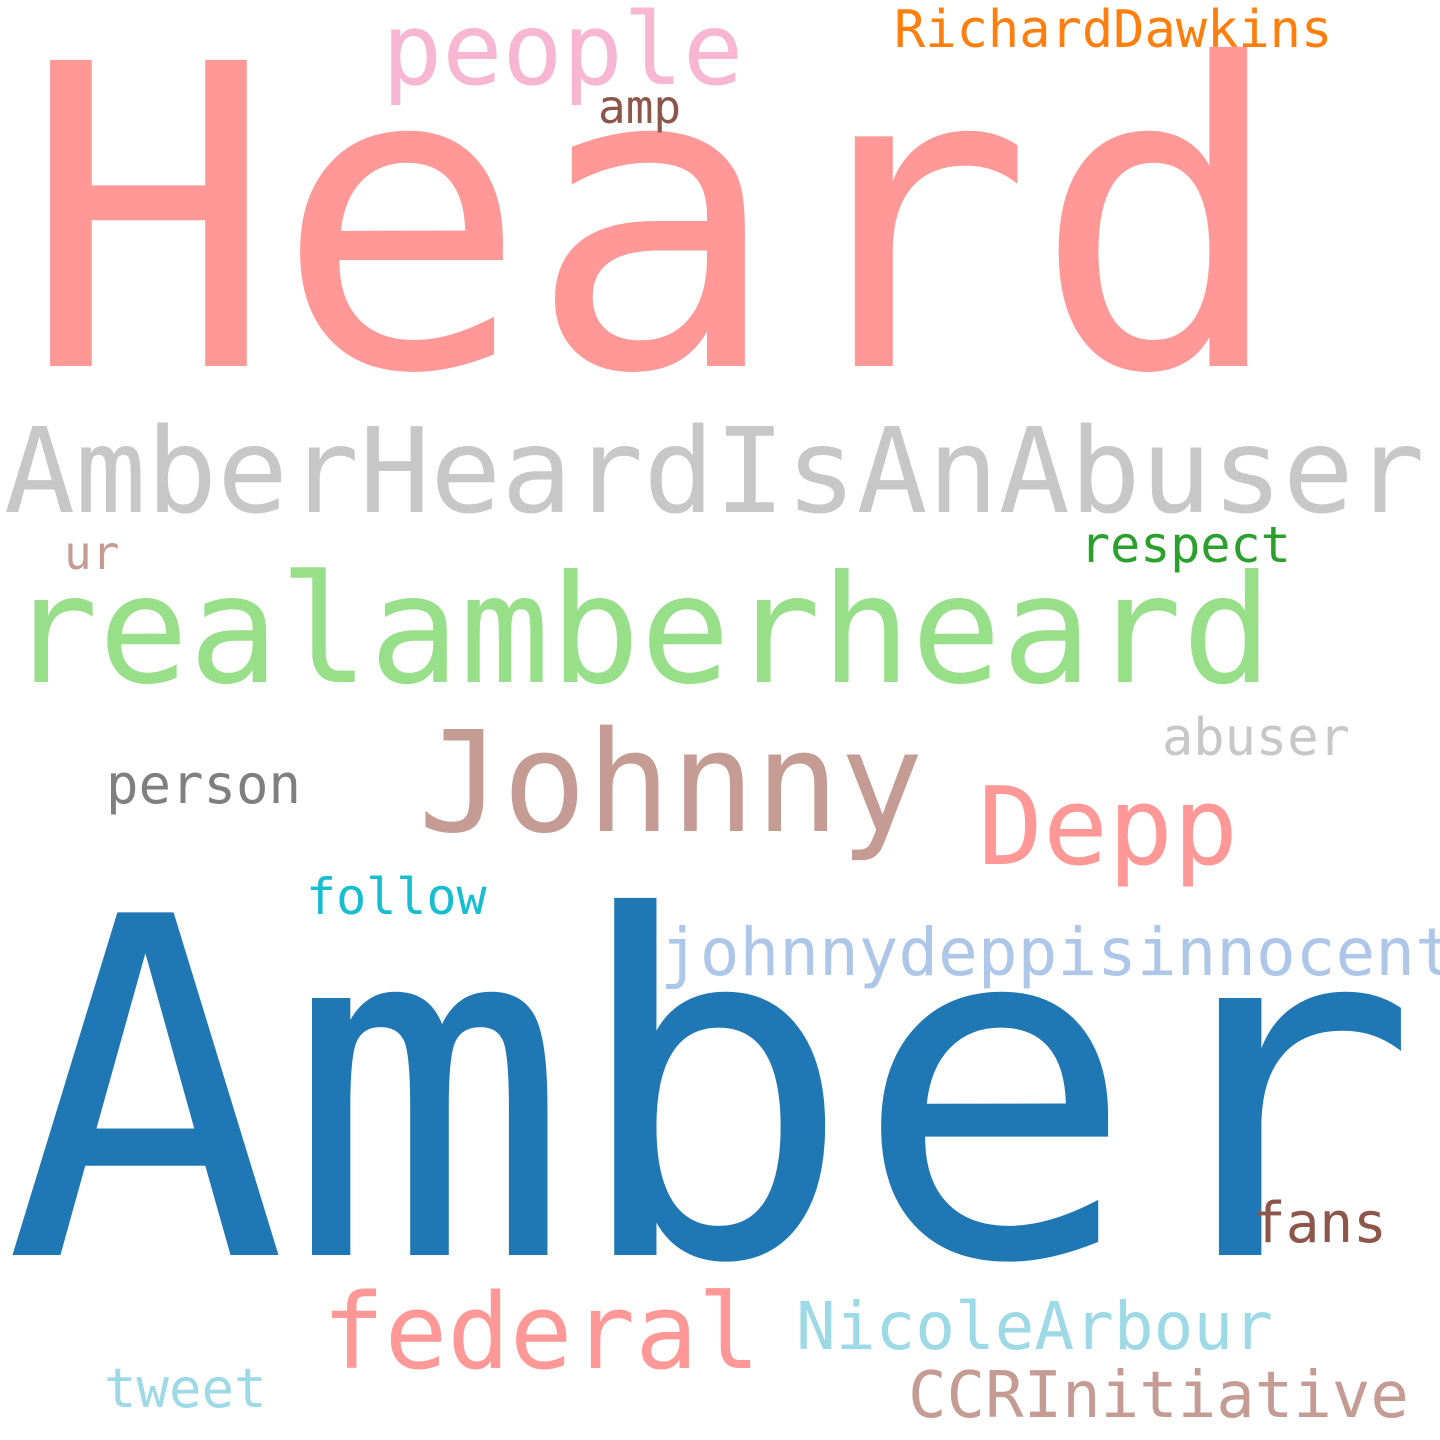 Image resolution: width=1440 pixels, height=1440 pixels. Describe the element at coordinates (204, 784) in the screenshot. I see `word-person: person` at that location.